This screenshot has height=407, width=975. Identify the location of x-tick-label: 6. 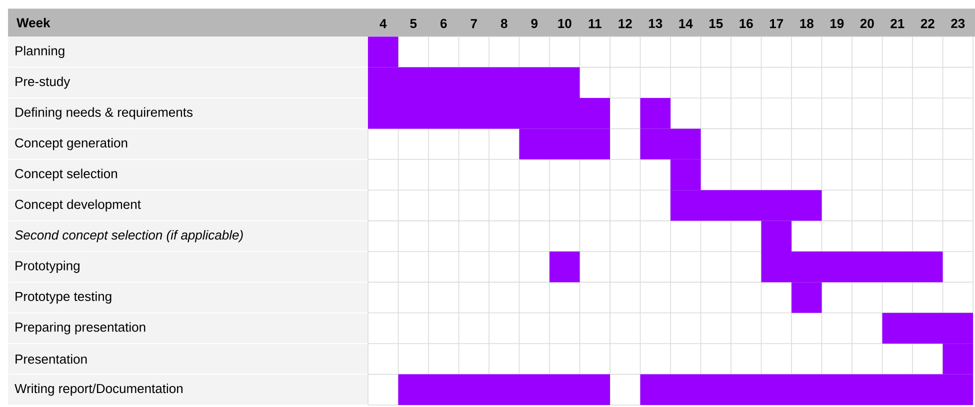
(443, 23).